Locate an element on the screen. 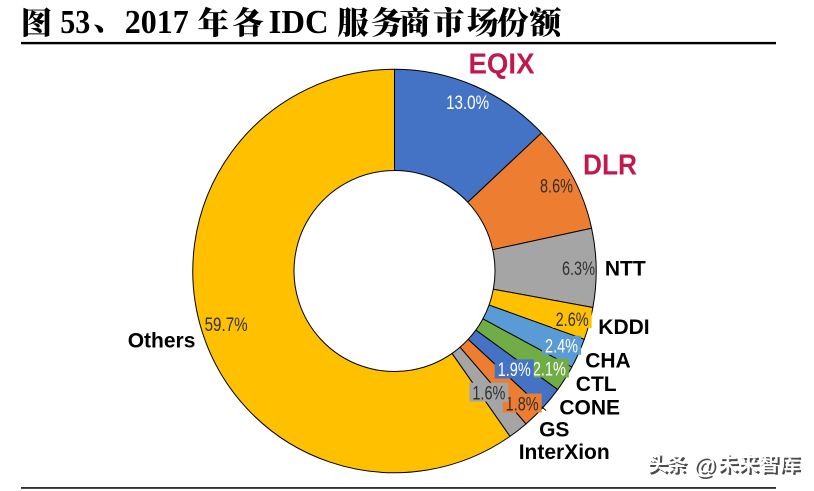 Image resolution: width=814 pixels, height=491 pixels. svg-text: NTT is located at coordinates (625, 269).